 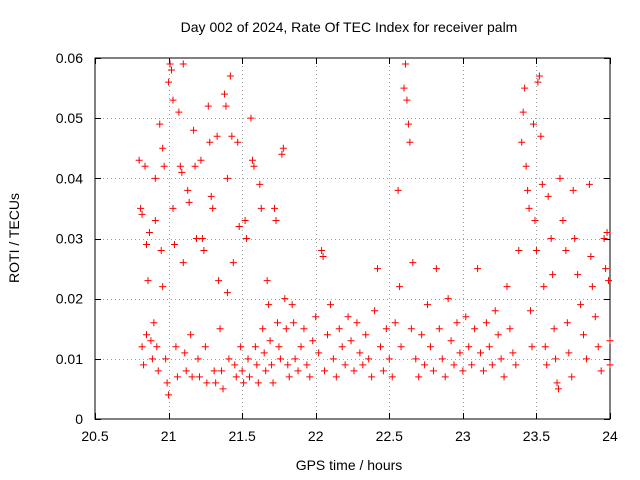 What do you see at coordinates (69, 238) in the screenshot?
I see `y-axis-tick-labels: 0 0.01 0.02 0.03 0.04 0.05 0.06` at bounding box center [69, 238].